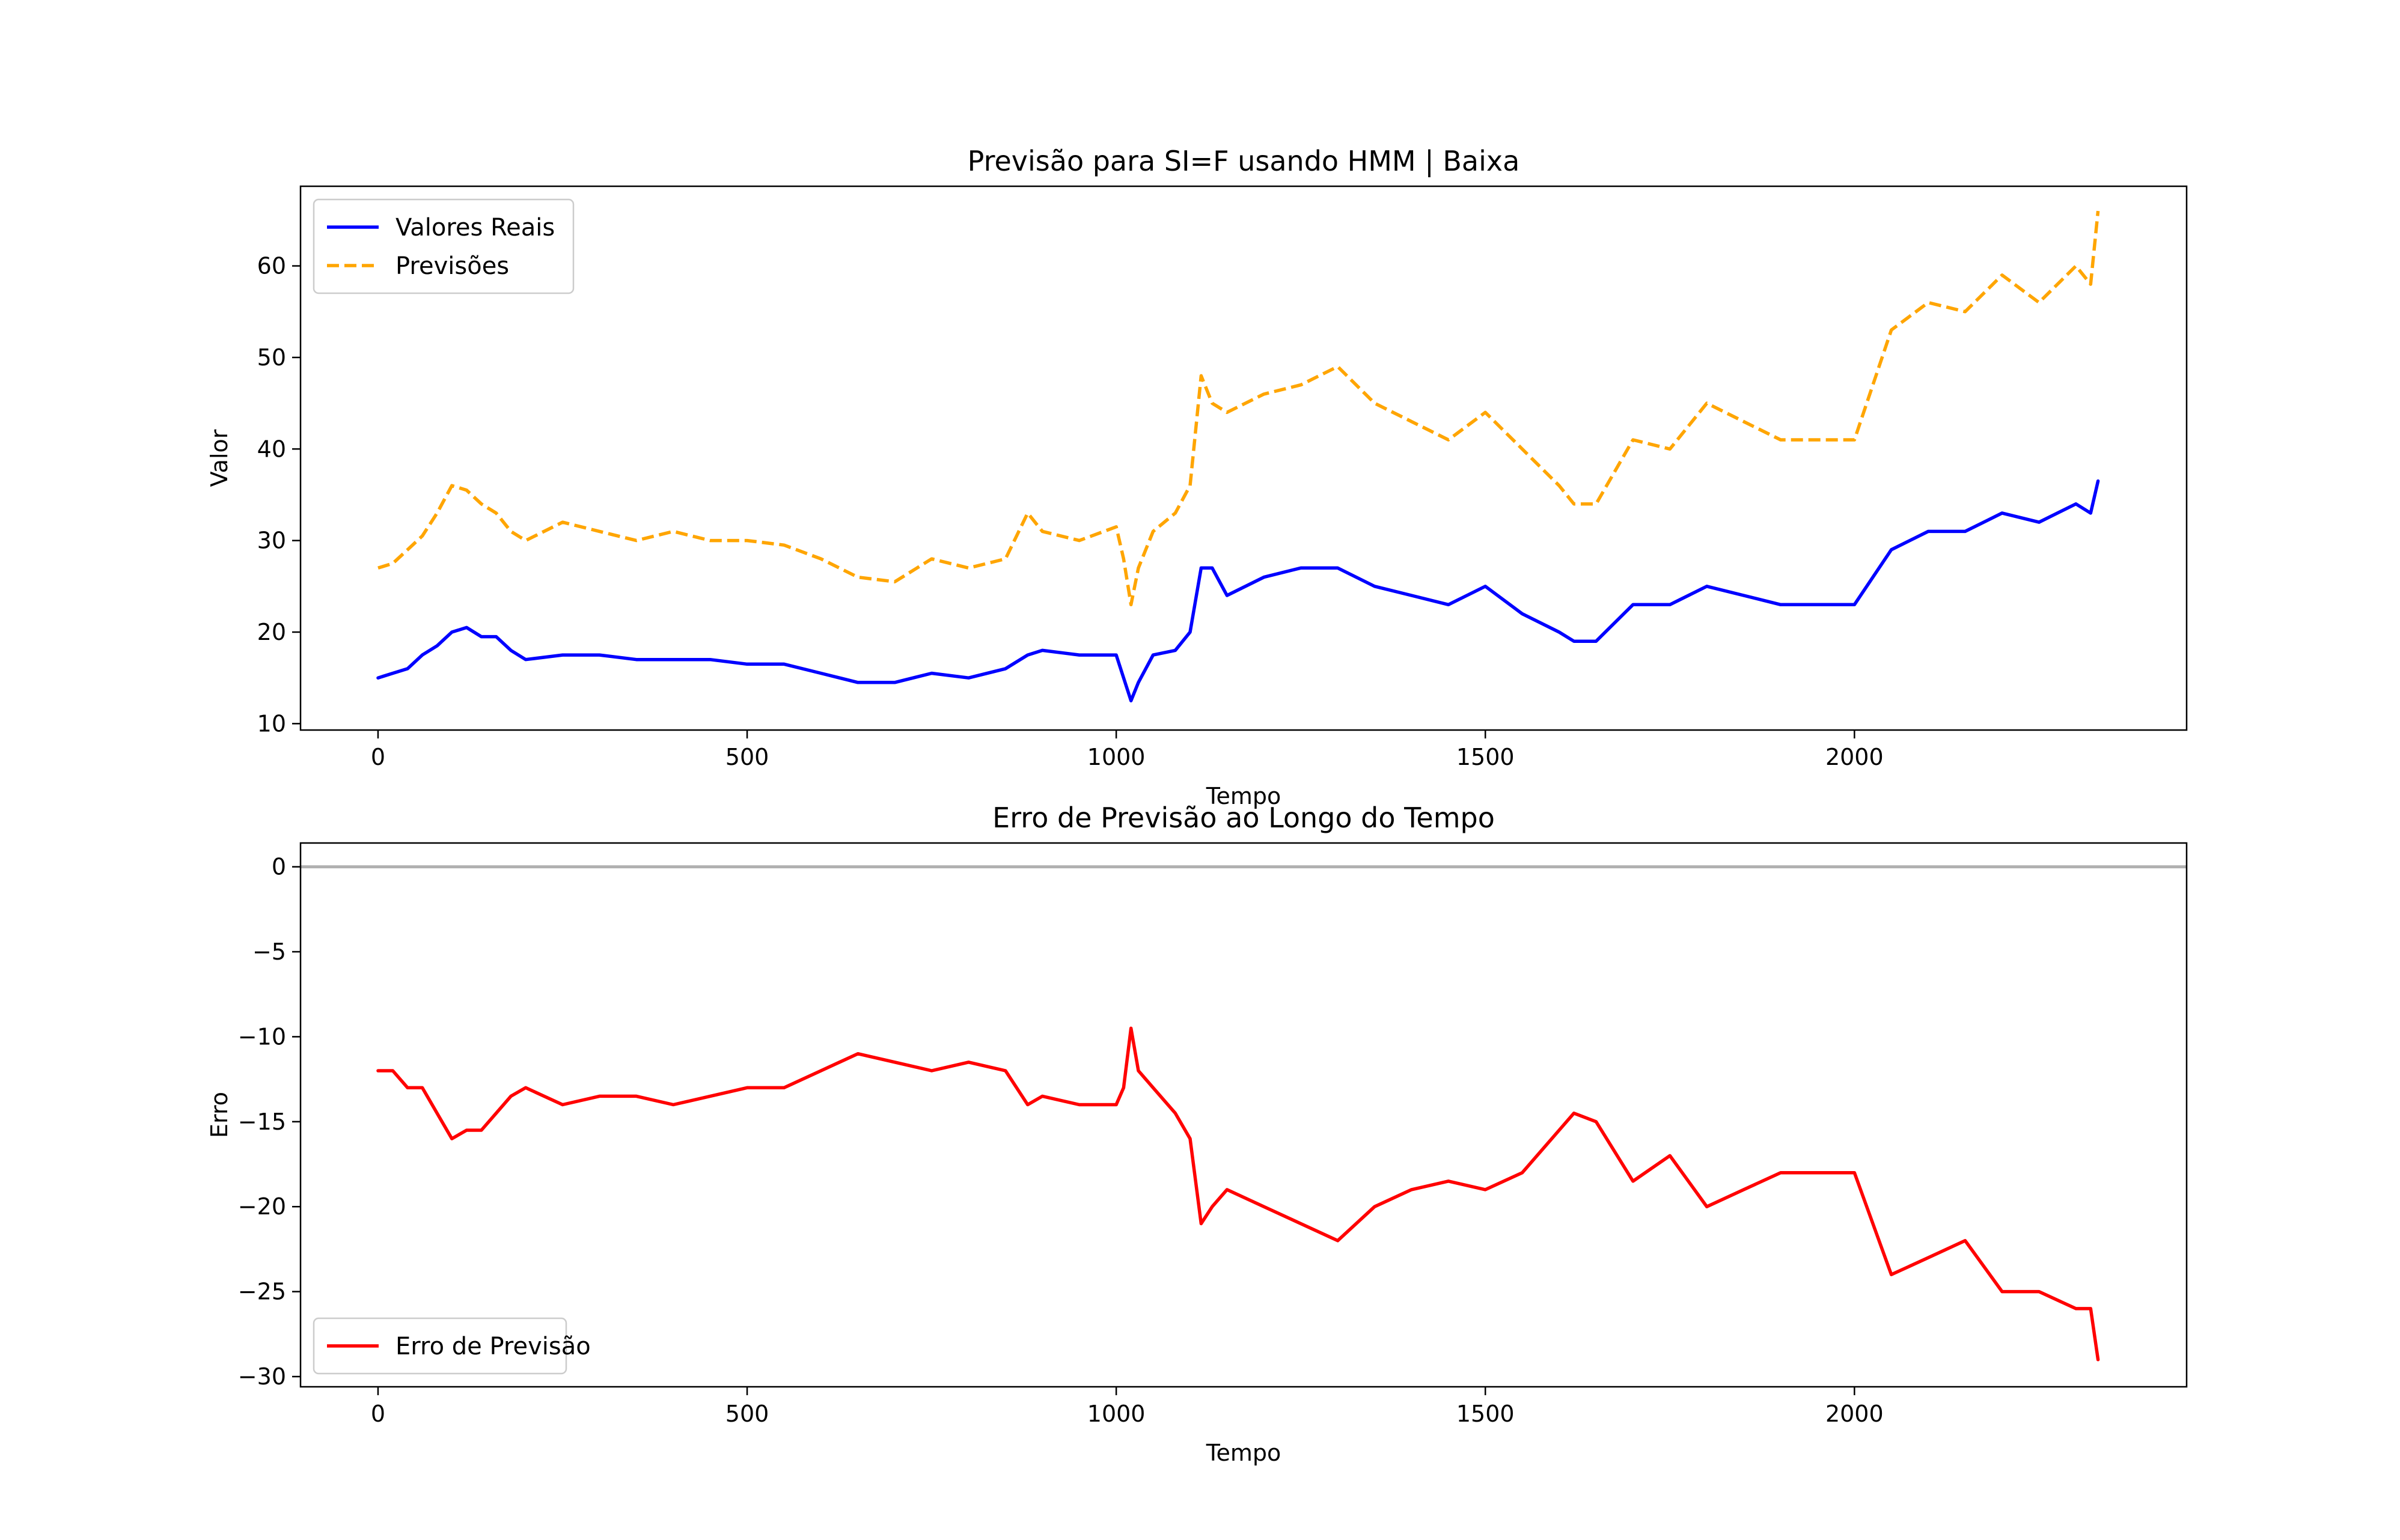 The height and width of the screenshot is (1540, 2400). I want to click on y-tick-label: −25, so click(262, 1292).